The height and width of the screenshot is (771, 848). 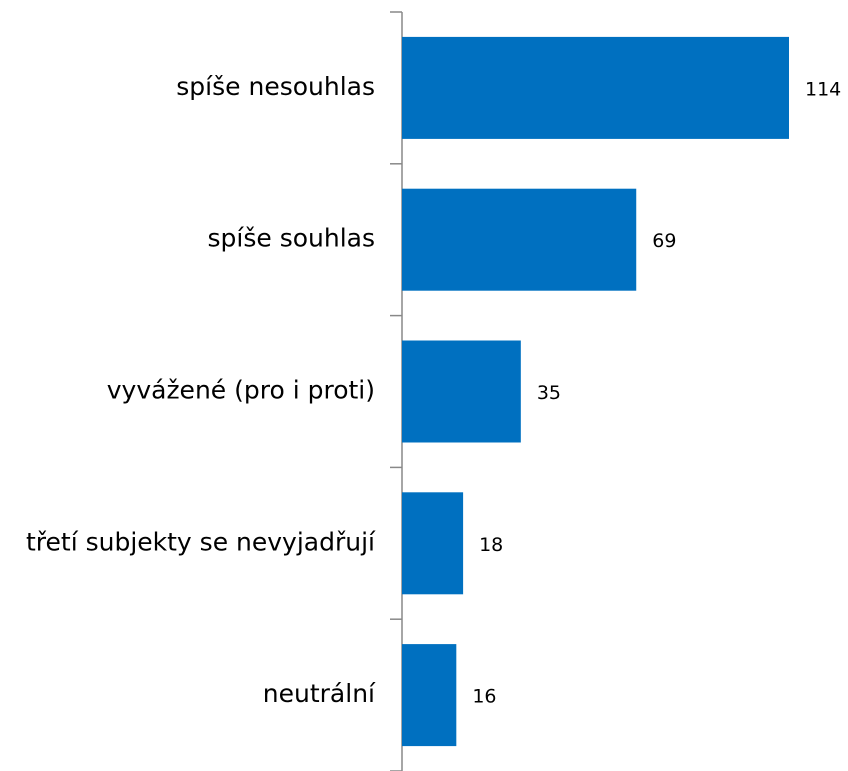 I want to click on category-label: vyvážené (pro i proti), so click(x=241, y=390).